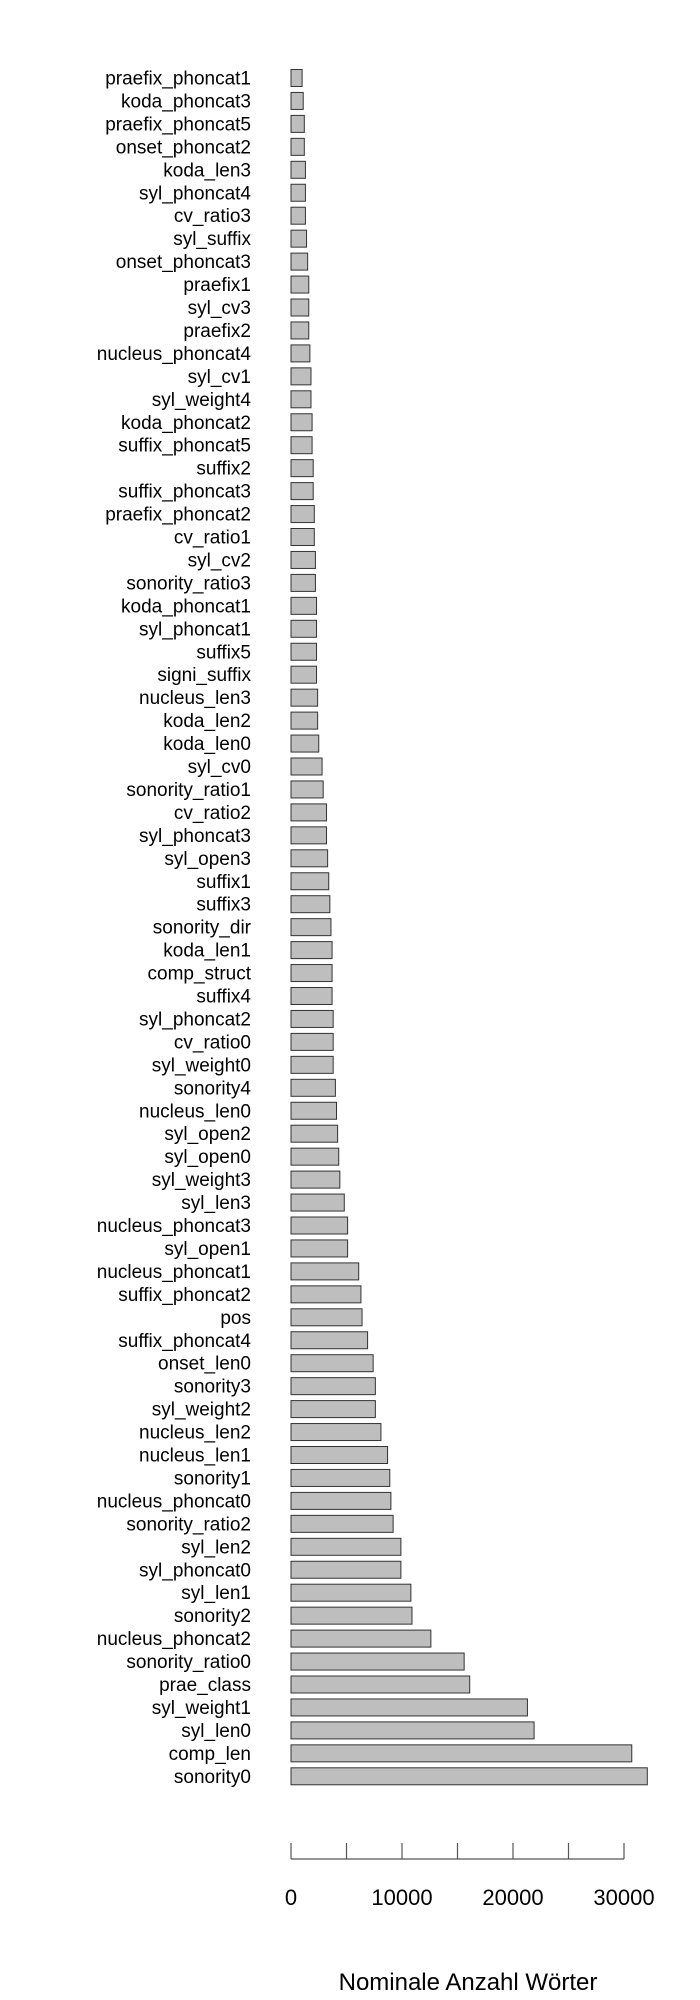 This screenshot has height=2000, width=700. Describe the element at coordinates (312, 1064) in the screenshot. I see `bar-syl_weight0` at that location.